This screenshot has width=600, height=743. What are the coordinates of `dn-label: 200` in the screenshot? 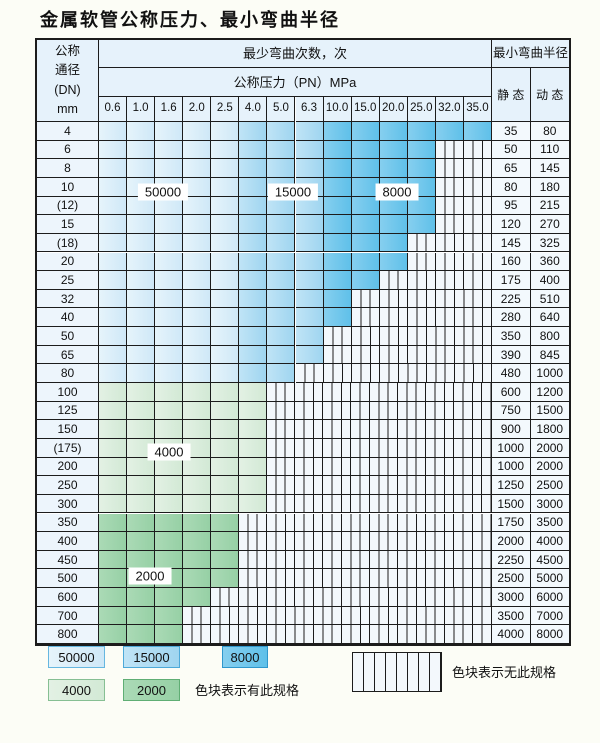 It's located at (68, 467).